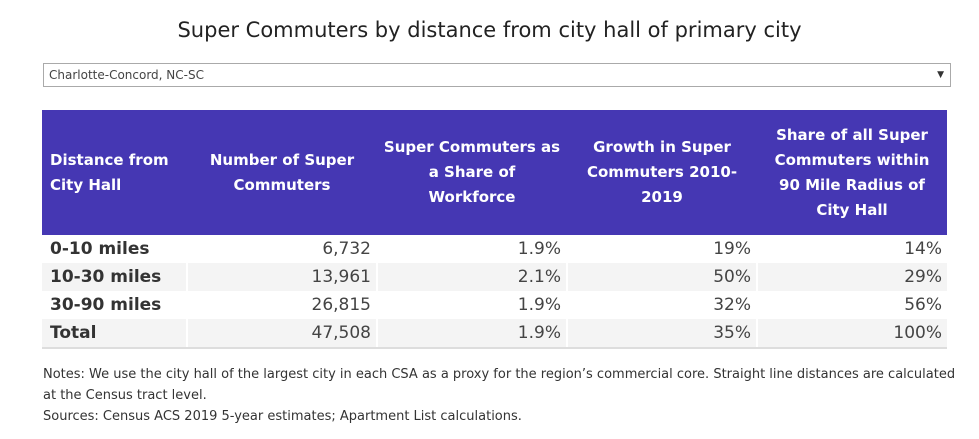 Image resolution: width=979 pixels, height=439 pixels. Describe the element at coordinates (851, 305) in the screenshot. I see `table-cell: 56%` at that location.